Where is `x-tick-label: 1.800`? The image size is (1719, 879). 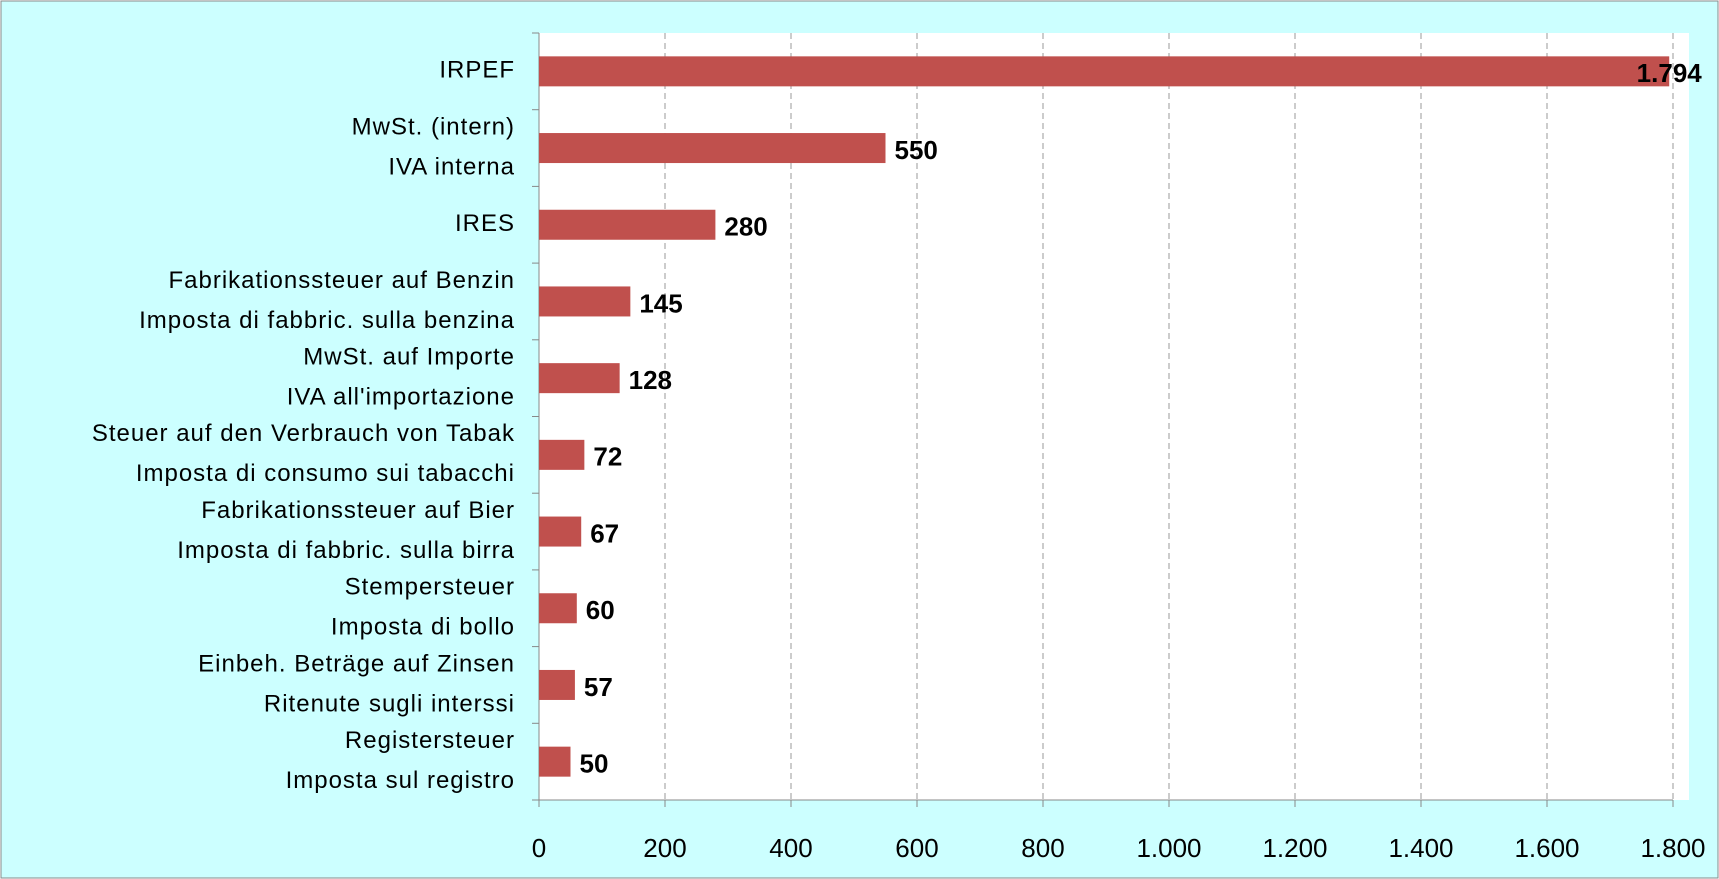
x-tick-label: 1.800 is located at coordinates (1672, 848).